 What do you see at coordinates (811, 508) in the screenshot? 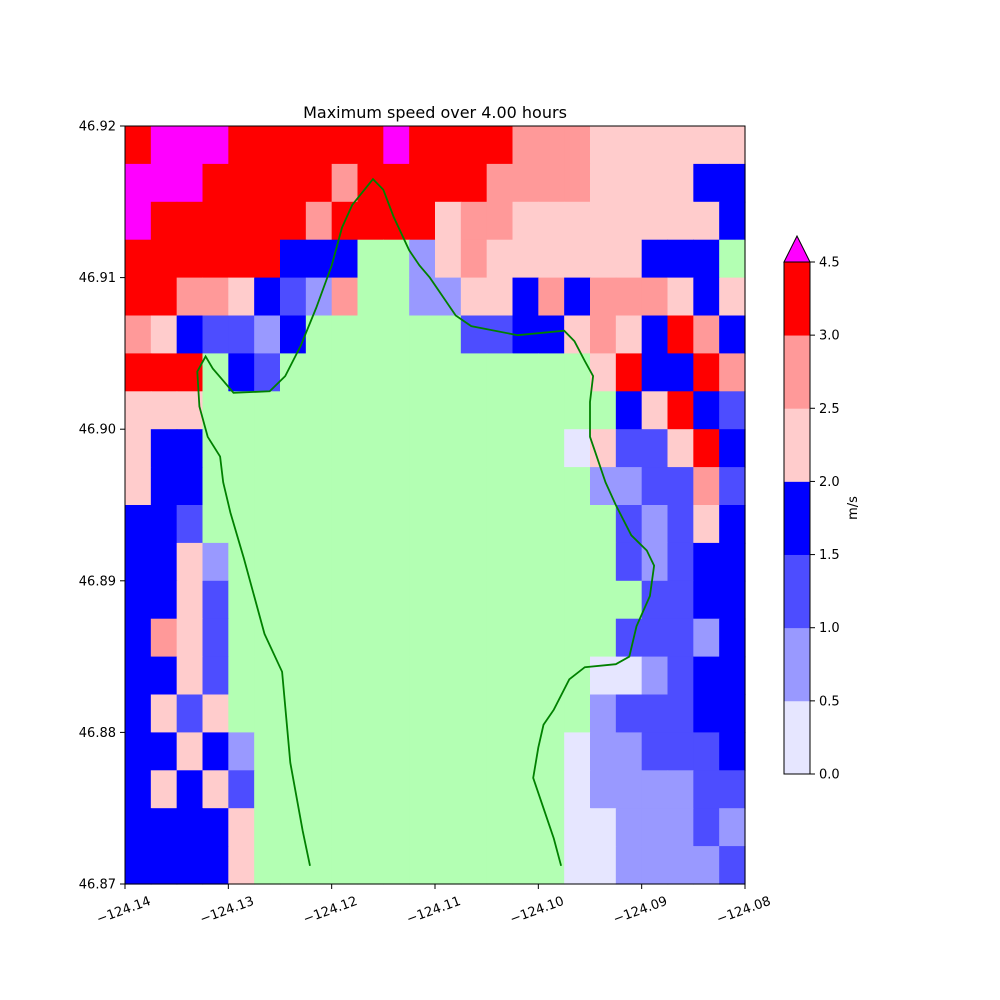
I see `colorbar: 0.0 0.5 1.0 1.5 2.0 2.5 3.0 4.5` at bounding box center [811, 508].